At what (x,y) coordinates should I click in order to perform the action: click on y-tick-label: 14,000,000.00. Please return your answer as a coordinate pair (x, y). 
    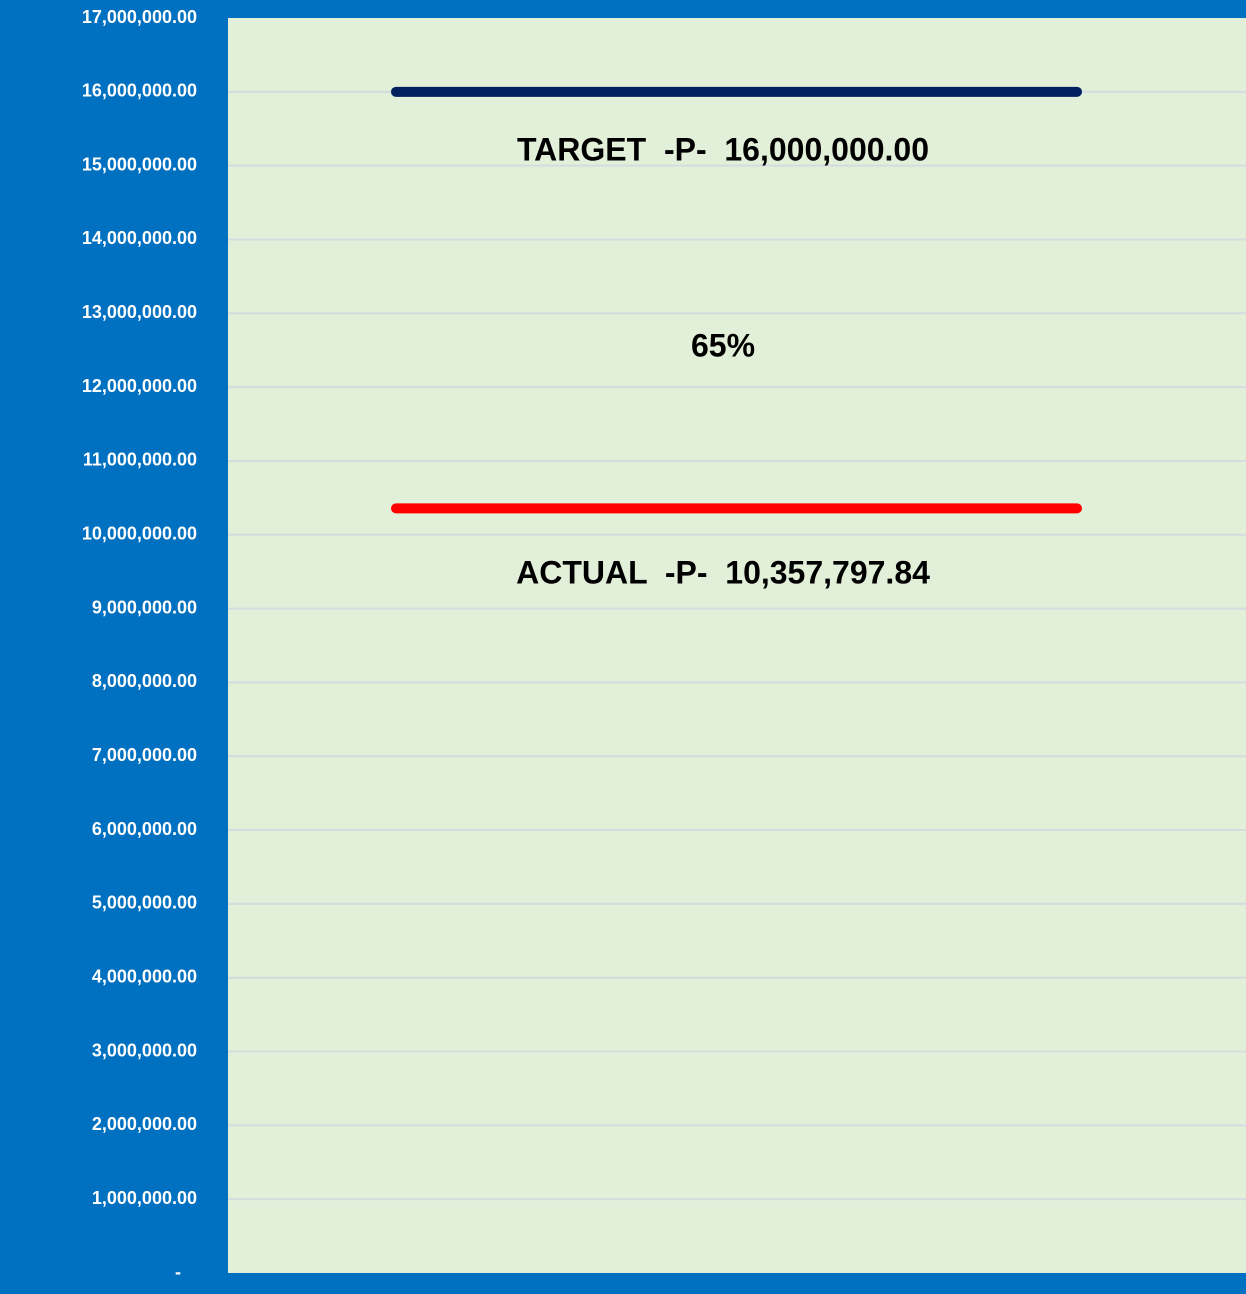
    Looking at the image, I should click on (139, 238).